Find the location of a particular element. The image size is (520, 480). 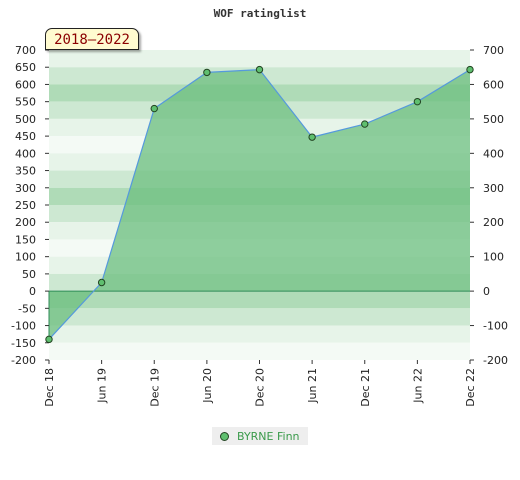

y-left-tick-label: 100 is located at coordinates (25, 257).